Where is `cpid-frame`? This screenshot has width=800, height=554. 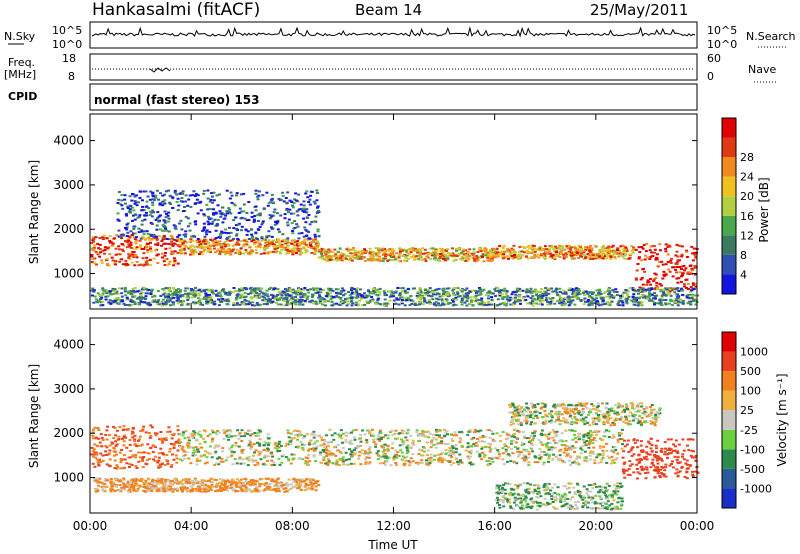 cpid-frame is located at coordinates (393, 97).